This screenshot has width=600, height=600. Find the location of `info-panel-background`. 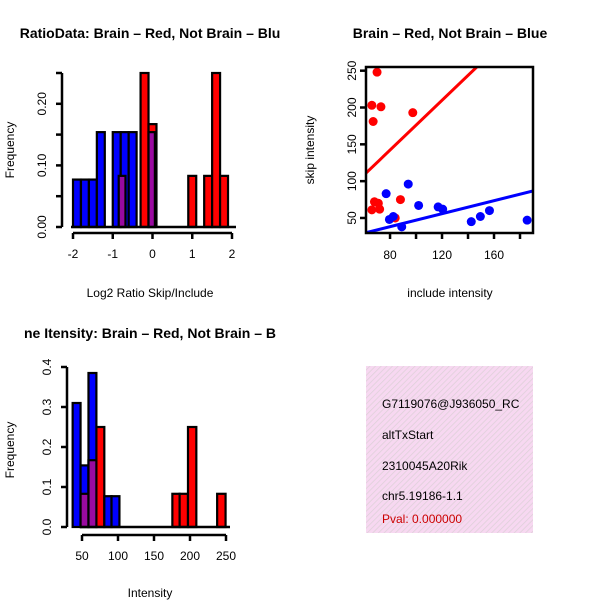

info-panel-background is located at coordinates (449, 449).